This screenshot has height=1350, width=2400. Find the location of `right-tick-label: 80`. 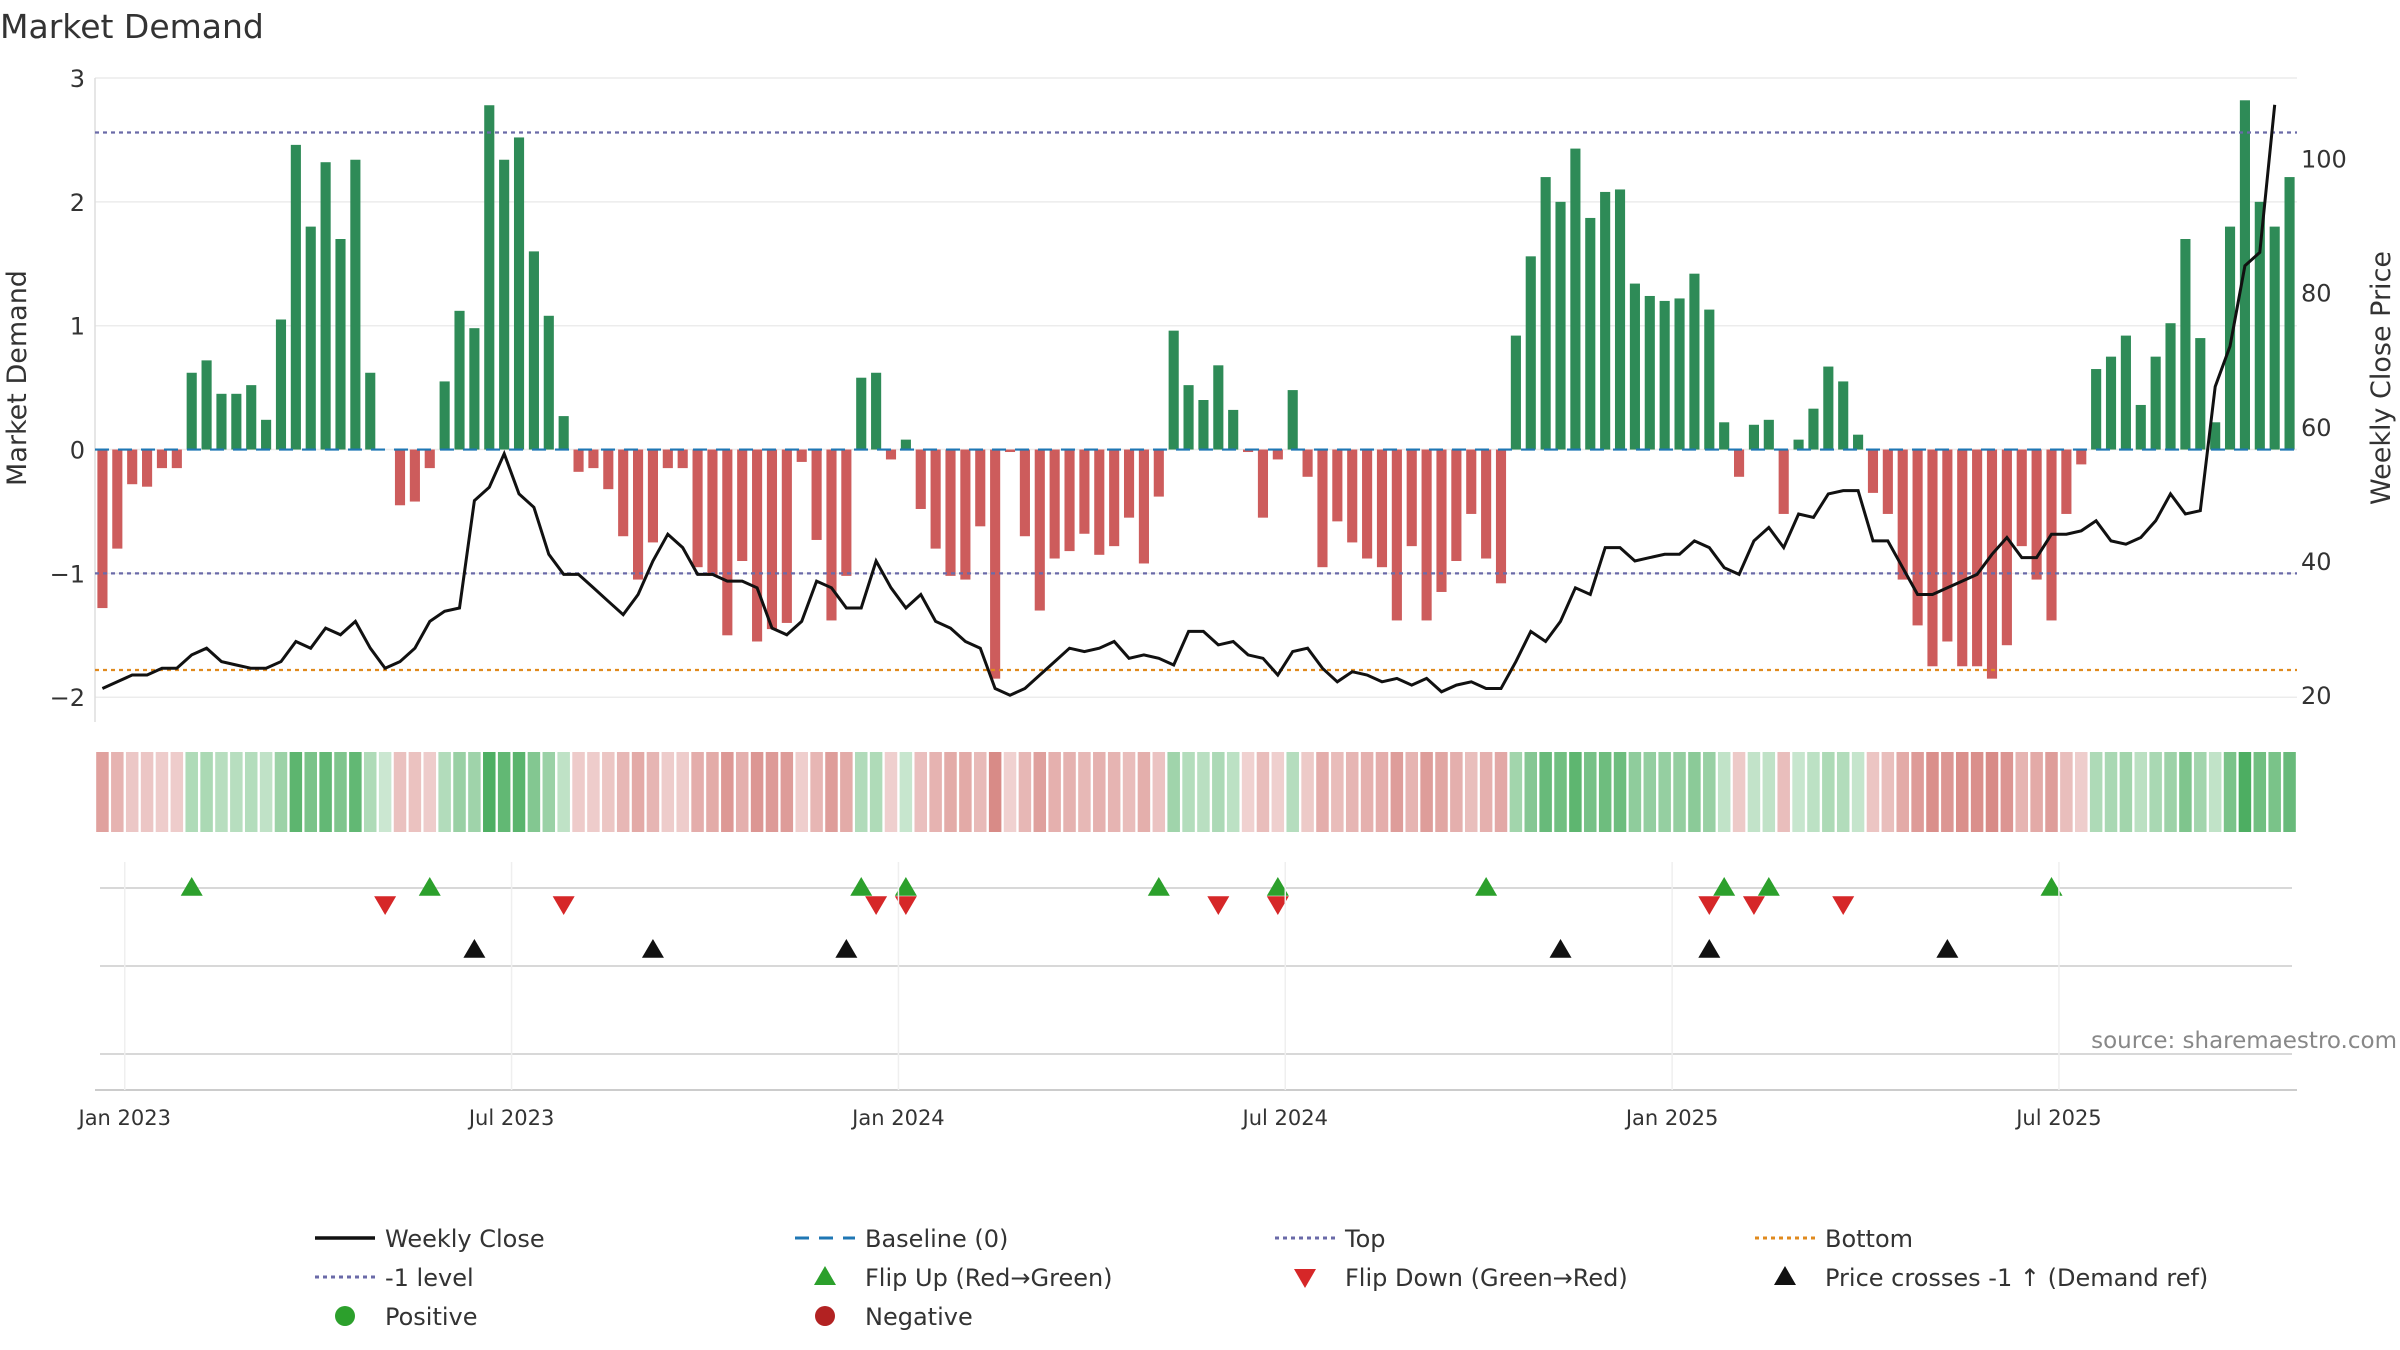

right-tick-label: 80 is located at coordinates (2316, 294).